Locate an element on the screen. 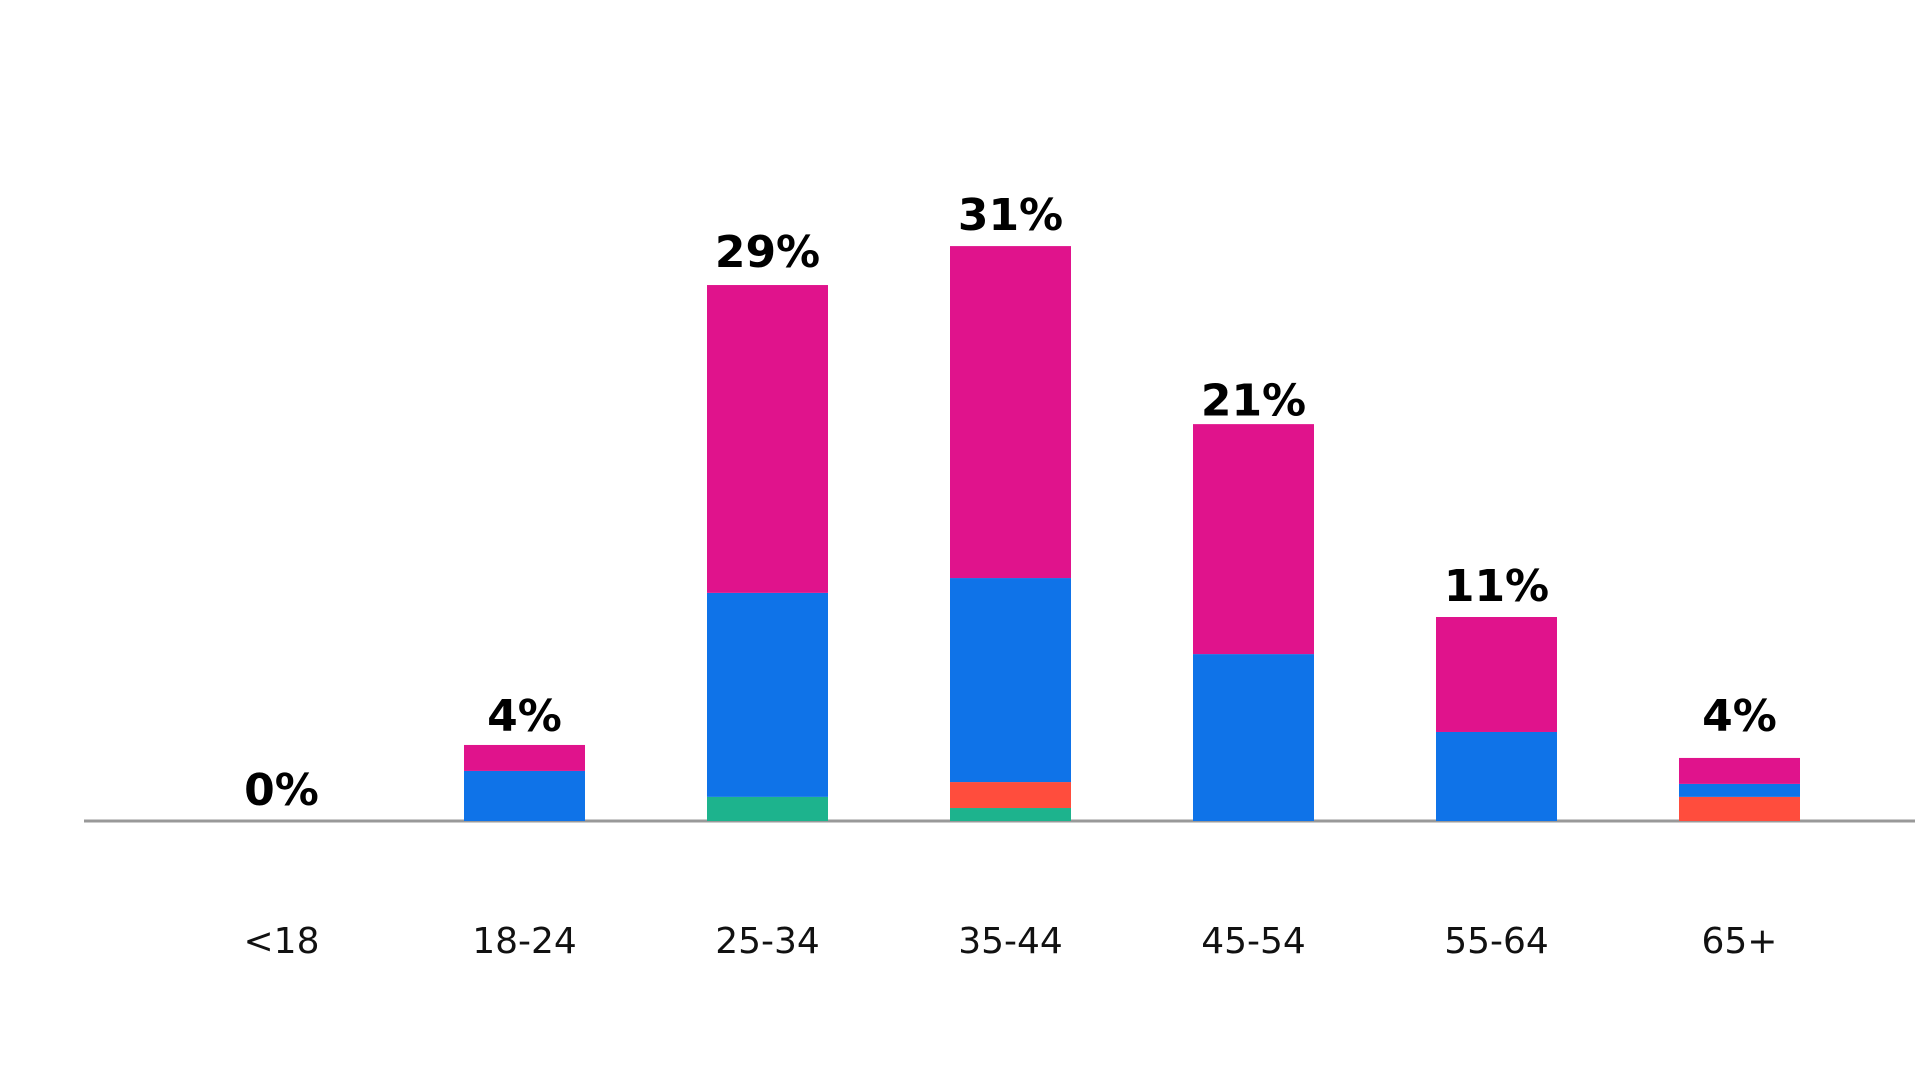 This screenshot has width=1920, height=1080. x-tick-label: <18 is located at coordinates (282, 941).